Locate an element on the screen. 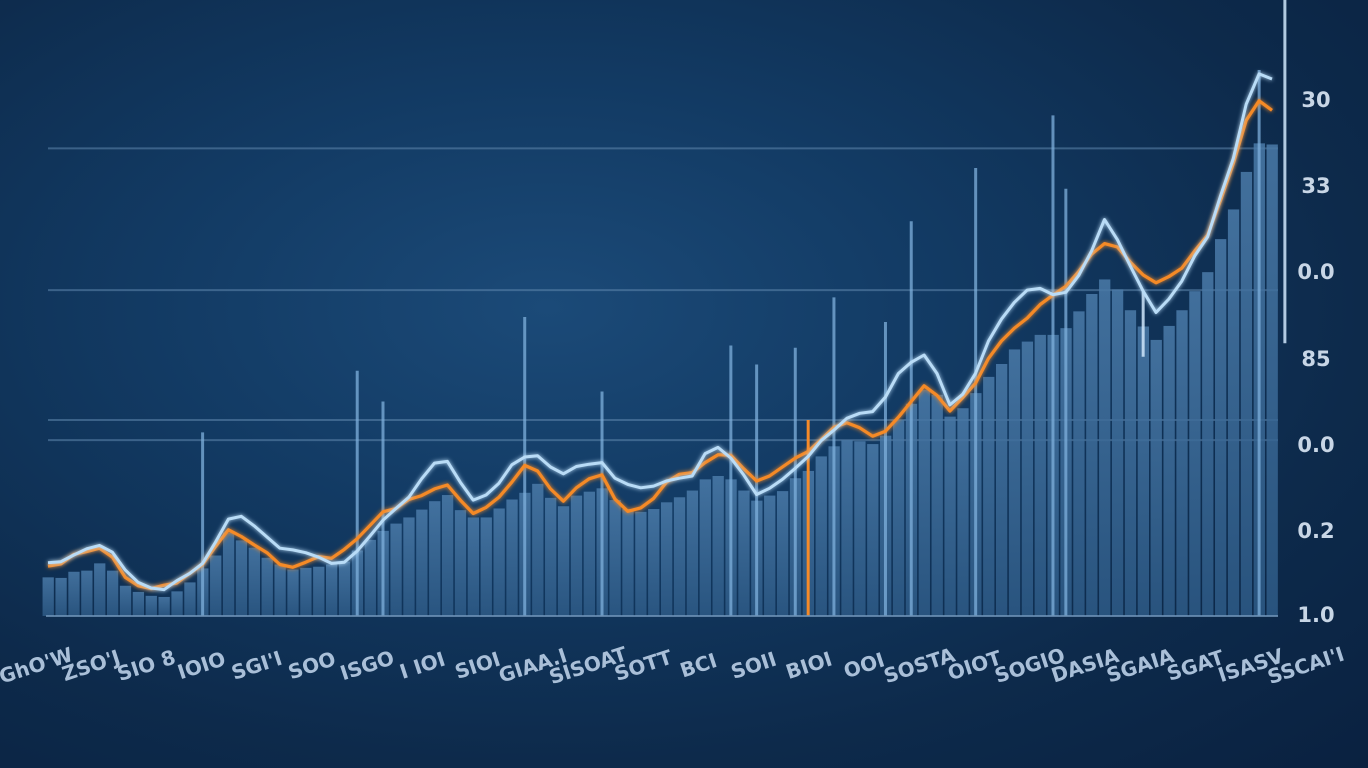 The height and width of the screenshot is (768, 1368). y-axis-ticks: 30 33 0.0 85 0.0 0.2 1.0 is located at coordinates (1315, 357).